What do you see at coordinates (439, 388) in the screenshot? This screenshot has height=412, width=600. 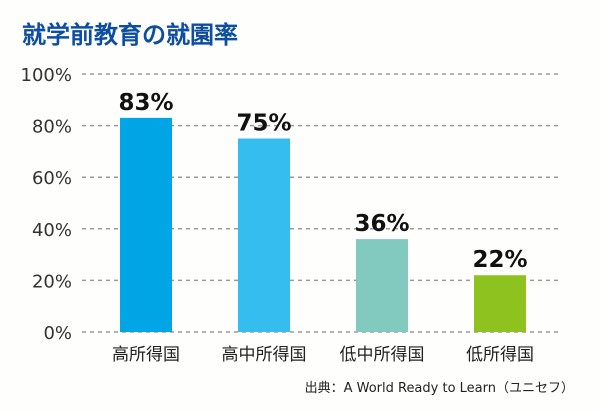 I see `source-note: 出典：A World Ready to Learn（ユニセフ）` at bounding box center [439, 388].